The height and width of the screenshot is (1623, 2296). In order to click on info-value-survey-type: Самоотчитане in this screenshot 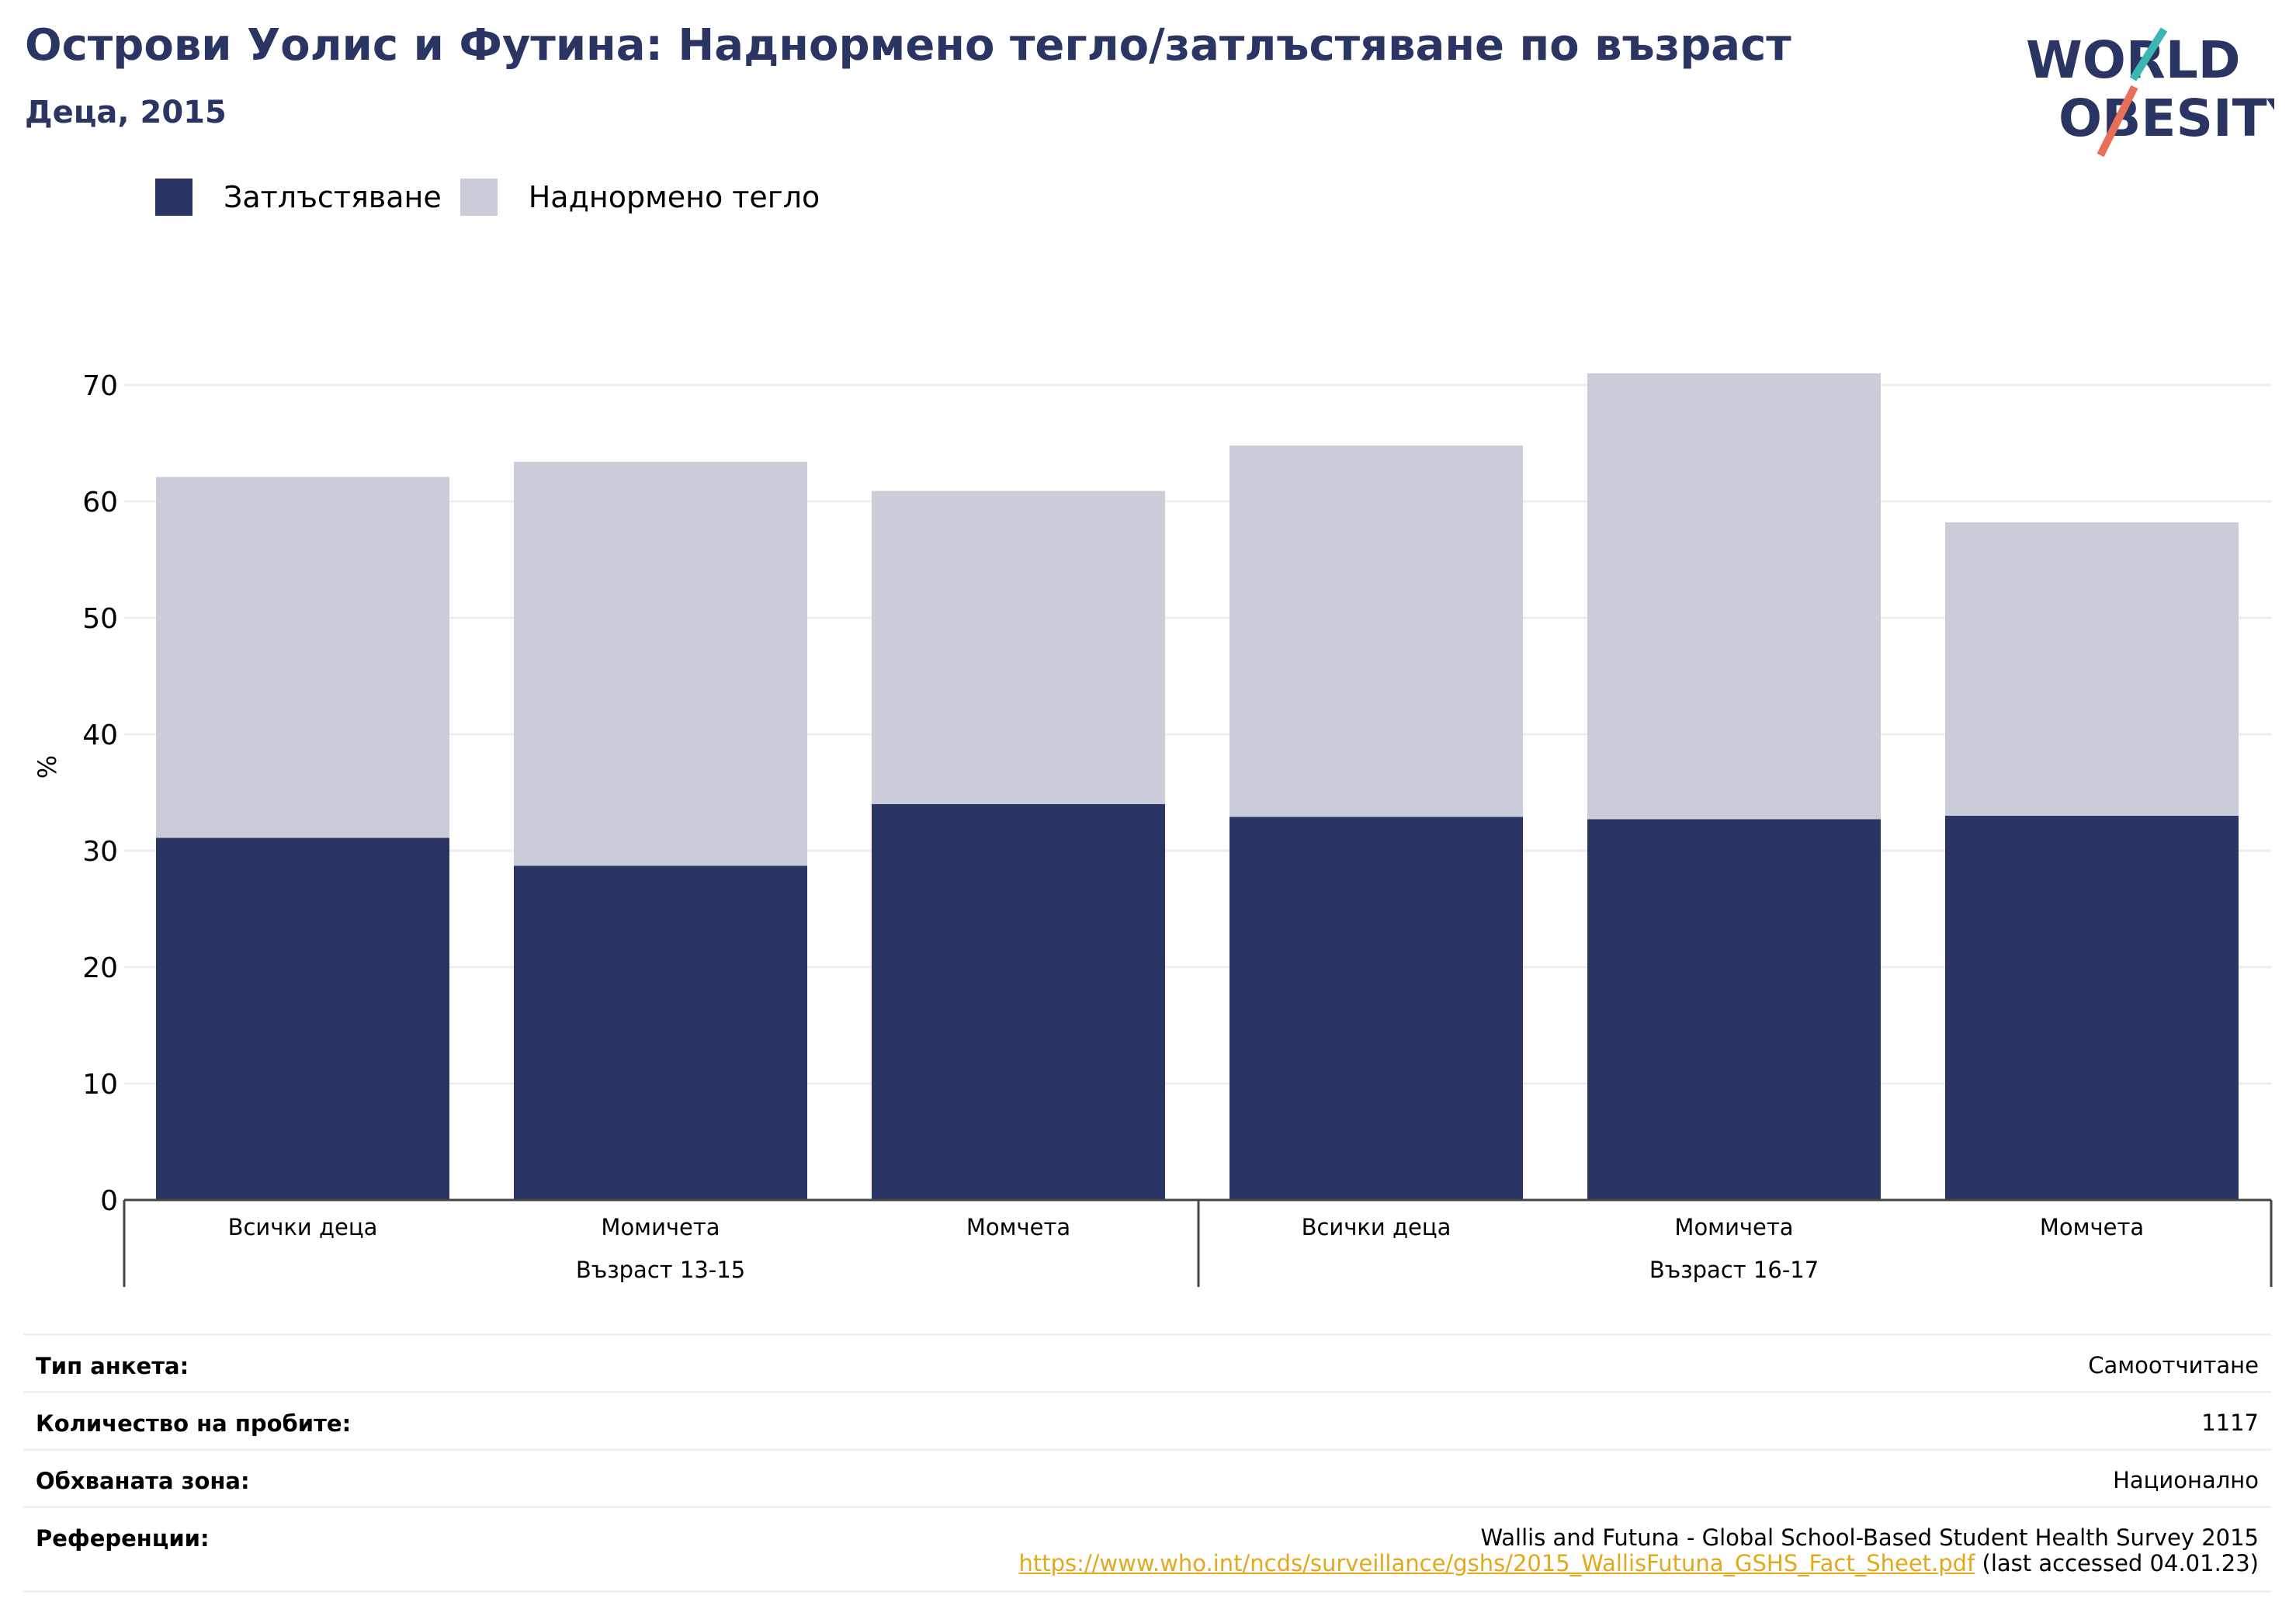, I will do `click(2173, 1365)`.